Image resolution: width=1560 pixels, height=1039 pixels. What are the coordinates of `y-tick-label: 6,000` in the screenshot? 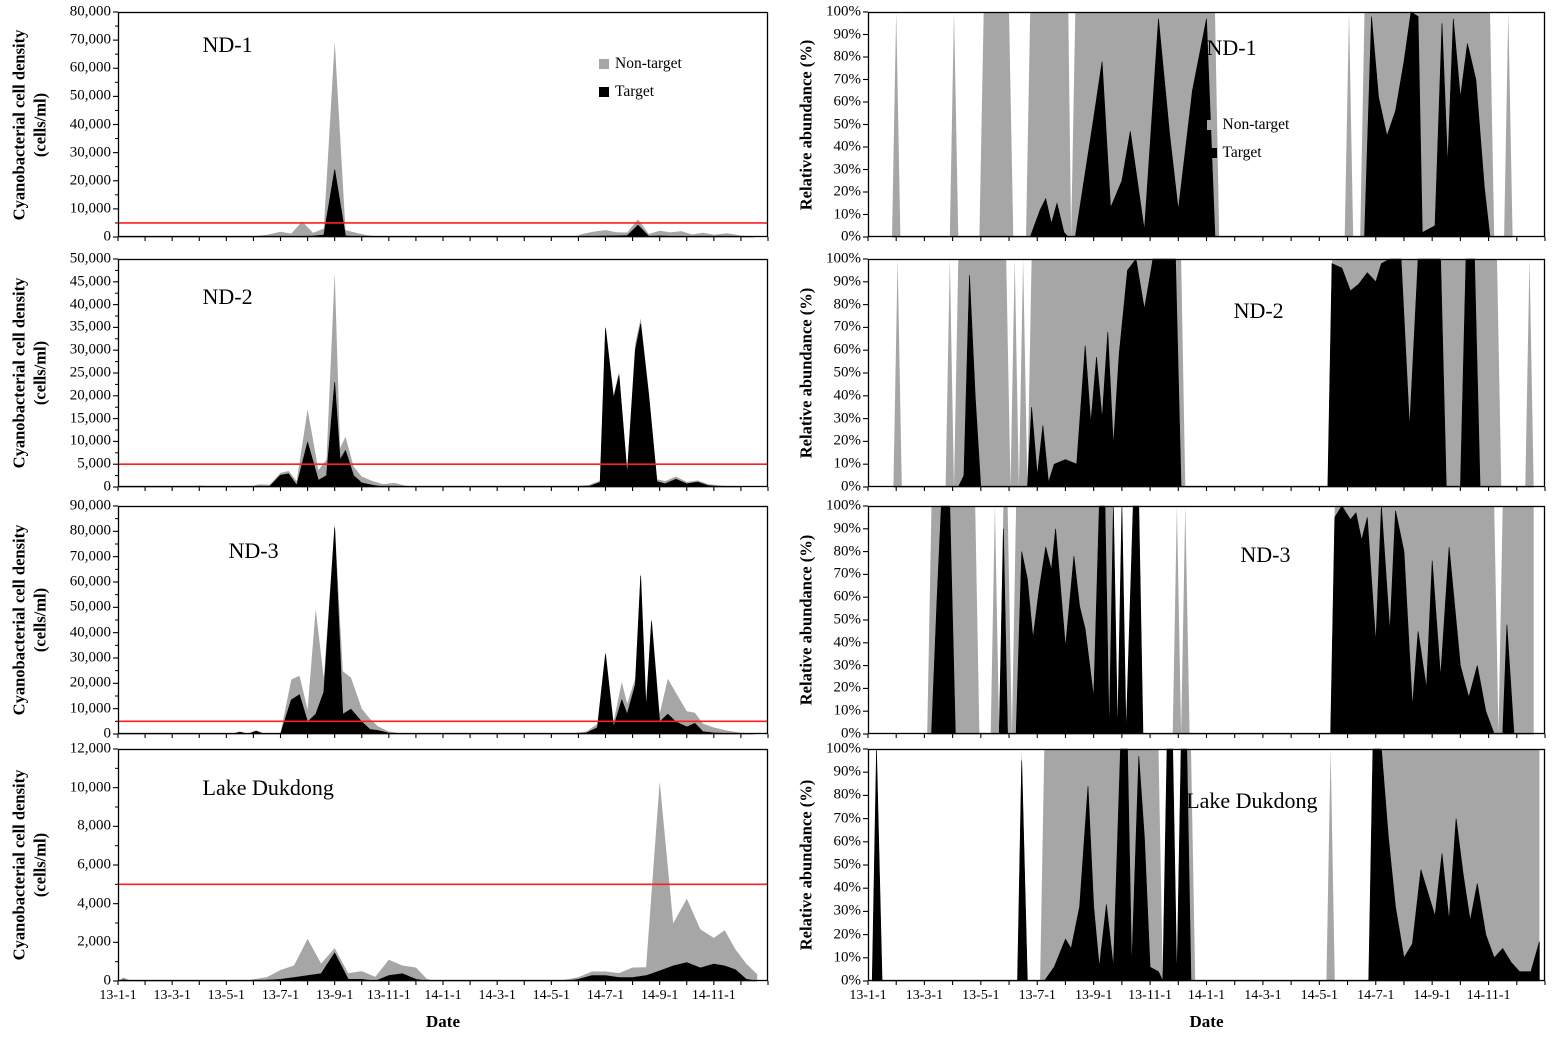 It's located at (94, 864).